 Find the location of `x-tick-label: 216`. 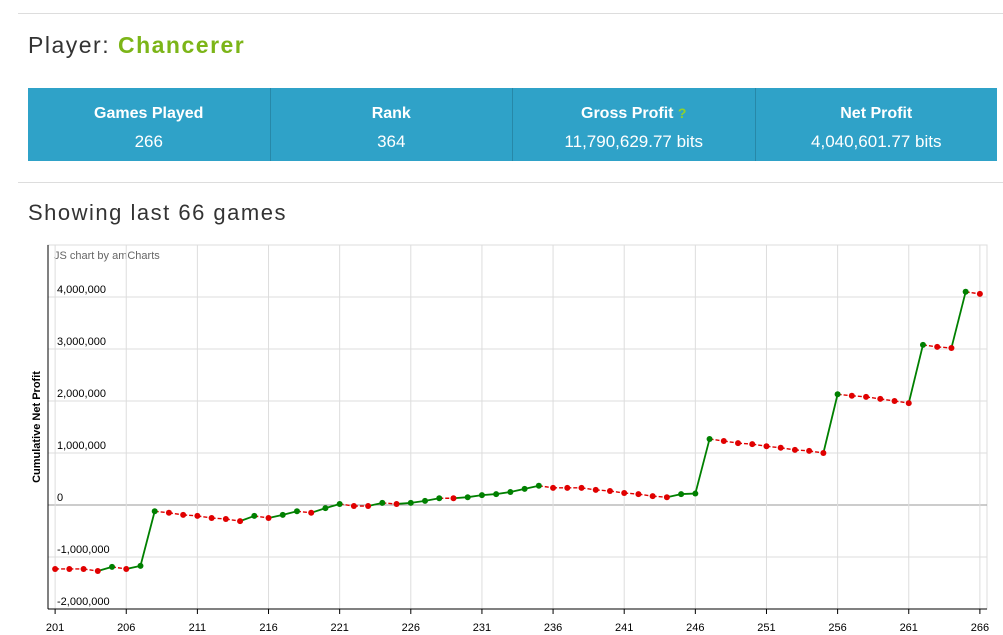

x-tick-label: 216 is located at coordinates (268, 628).